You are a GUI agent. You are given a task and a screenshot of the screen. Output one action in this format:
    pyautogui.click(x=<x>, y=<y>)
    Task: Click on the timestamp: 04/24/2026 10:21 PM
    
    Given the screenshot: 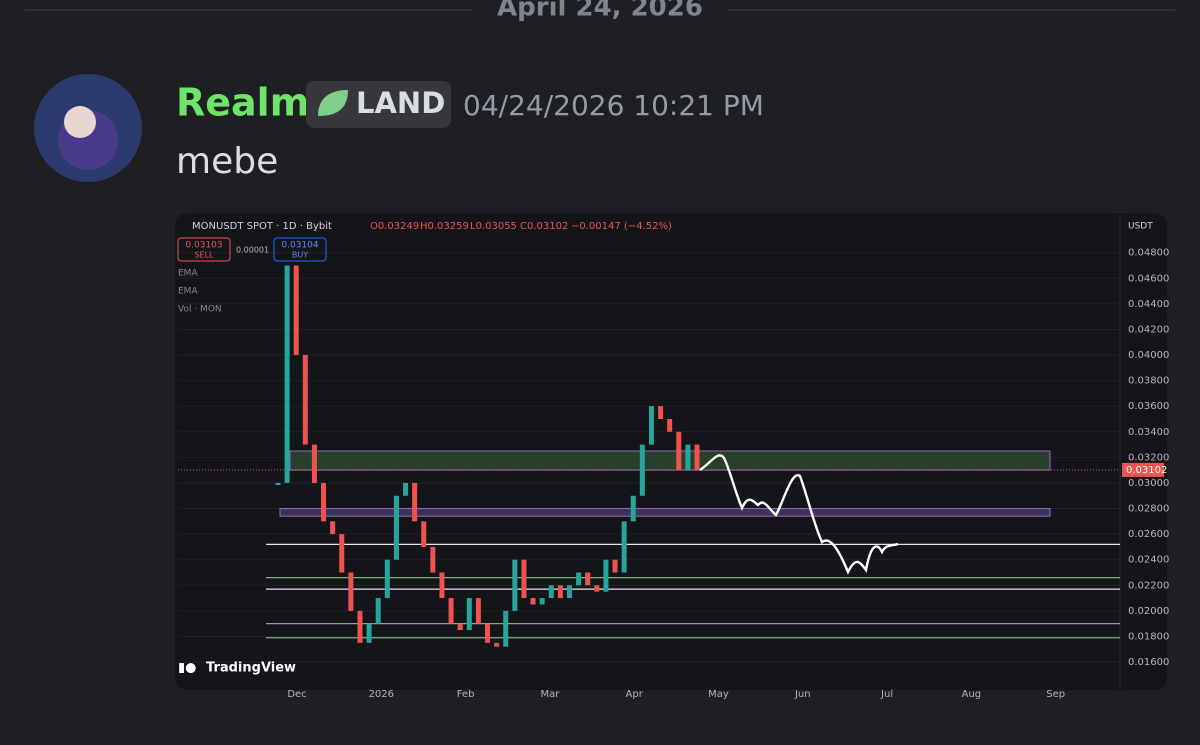 What is the action you would take?
    pyautogui.click(x=613, y=105)
    